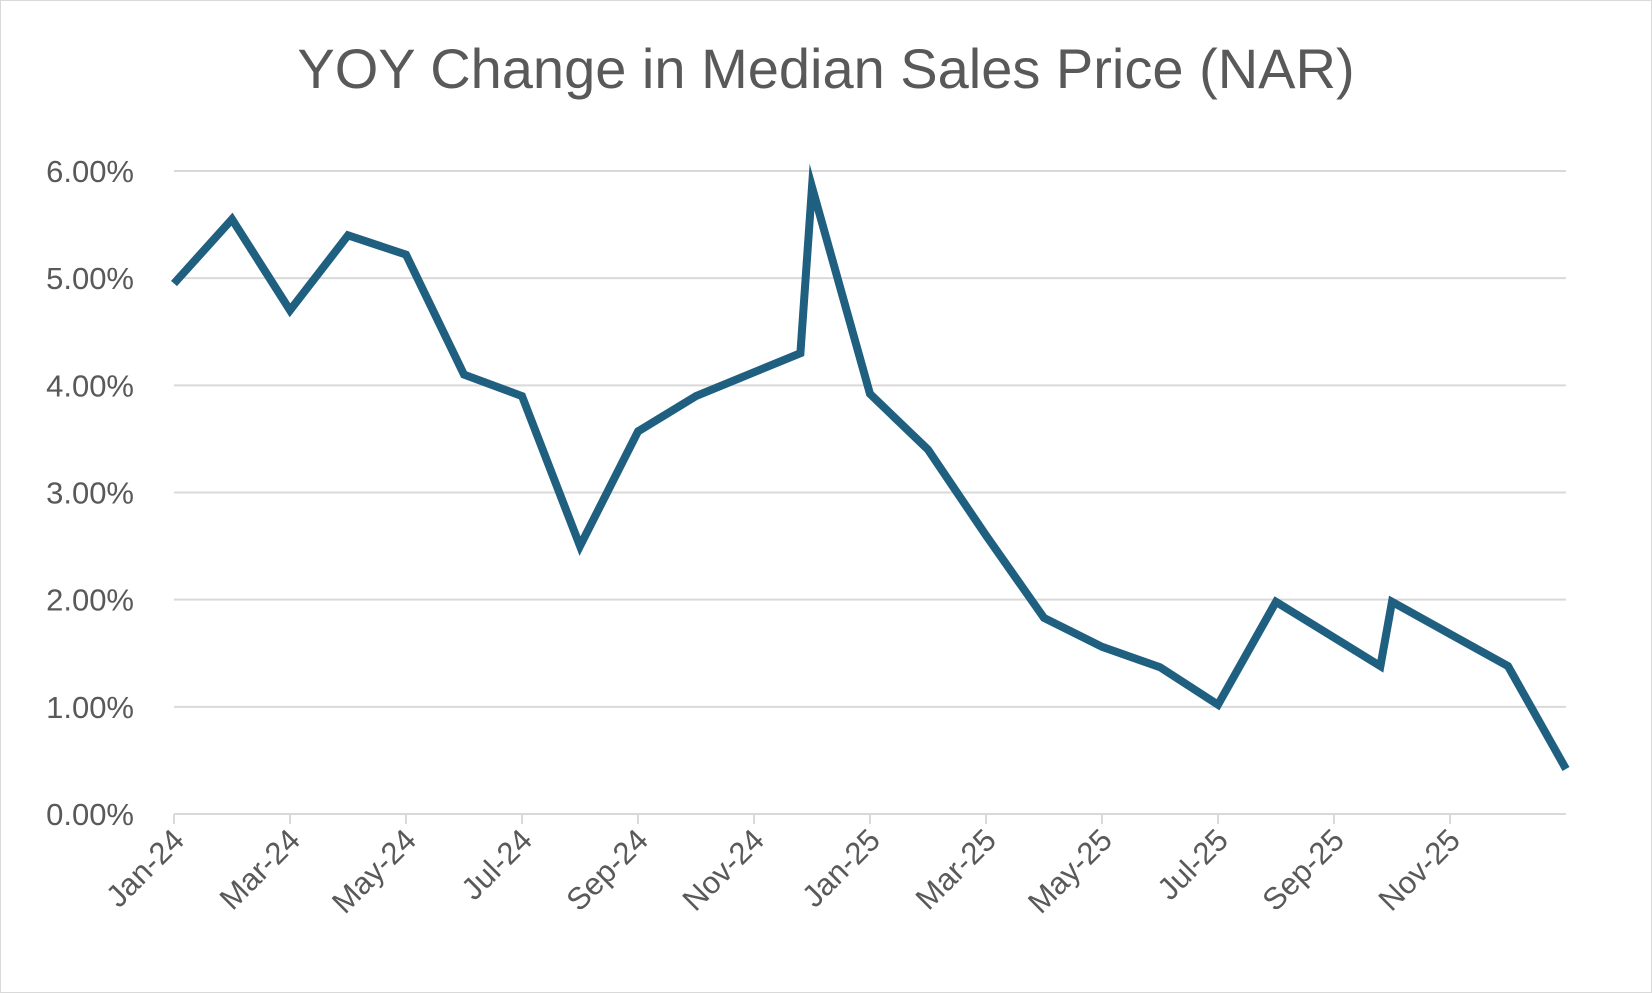 The height and width of the screenshot is (993, 1652). Describe the element at coordinates (956, 869) in the screenshot. I see `x-tick-label: Mar-25` at that location.